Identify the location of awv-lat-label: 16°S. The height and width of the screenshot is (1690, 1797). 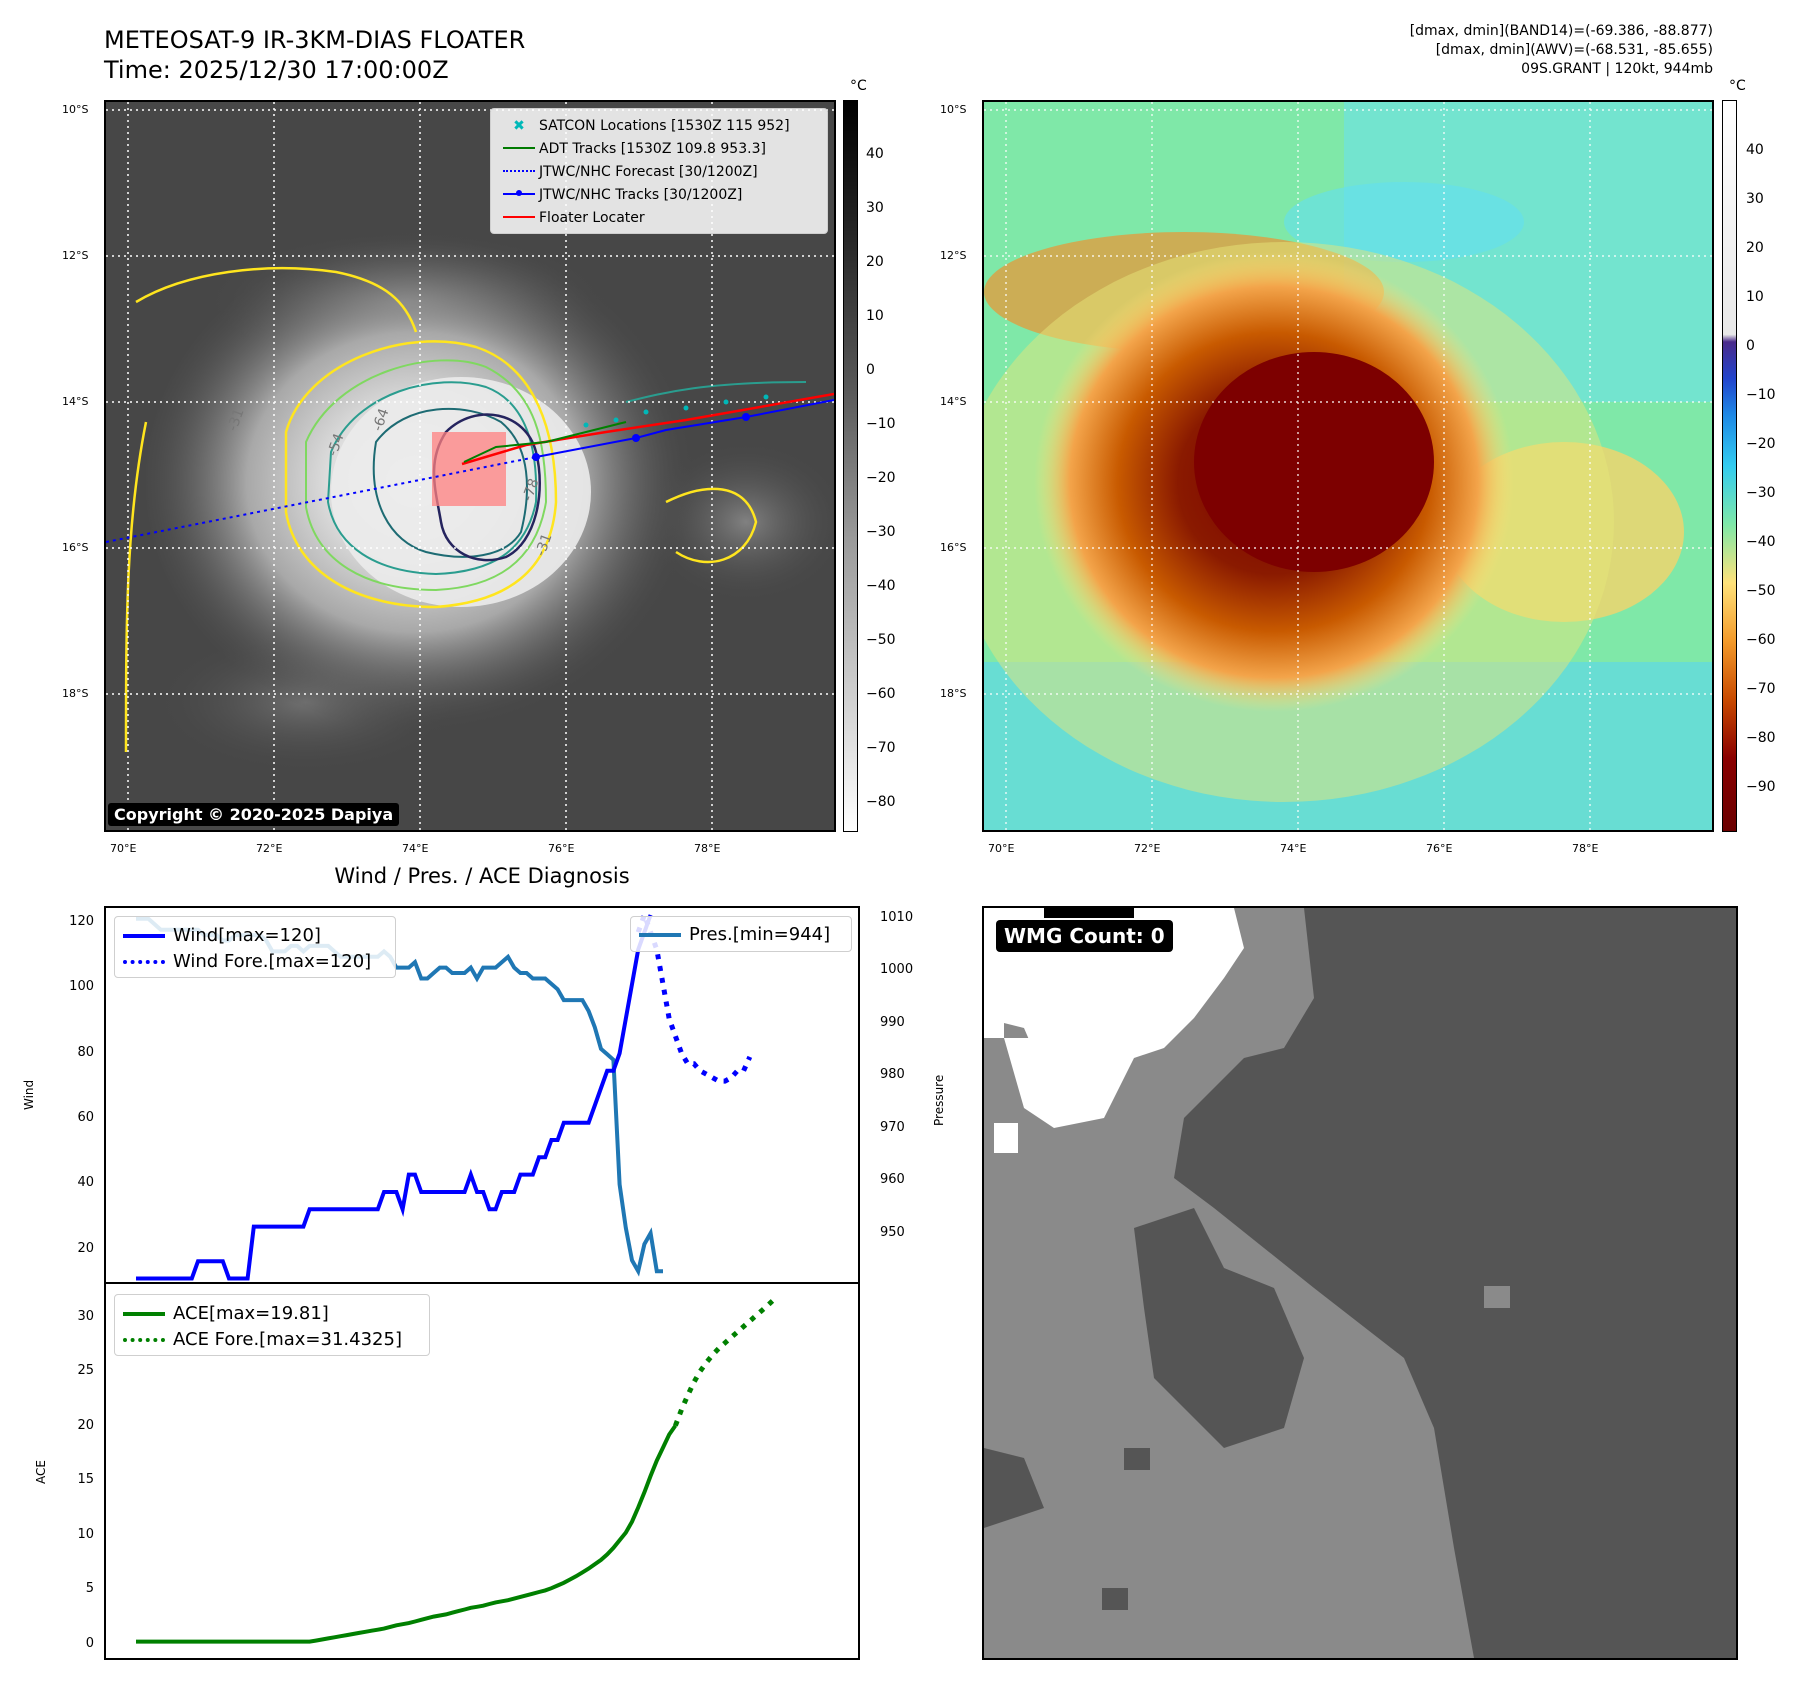
(953, 547).